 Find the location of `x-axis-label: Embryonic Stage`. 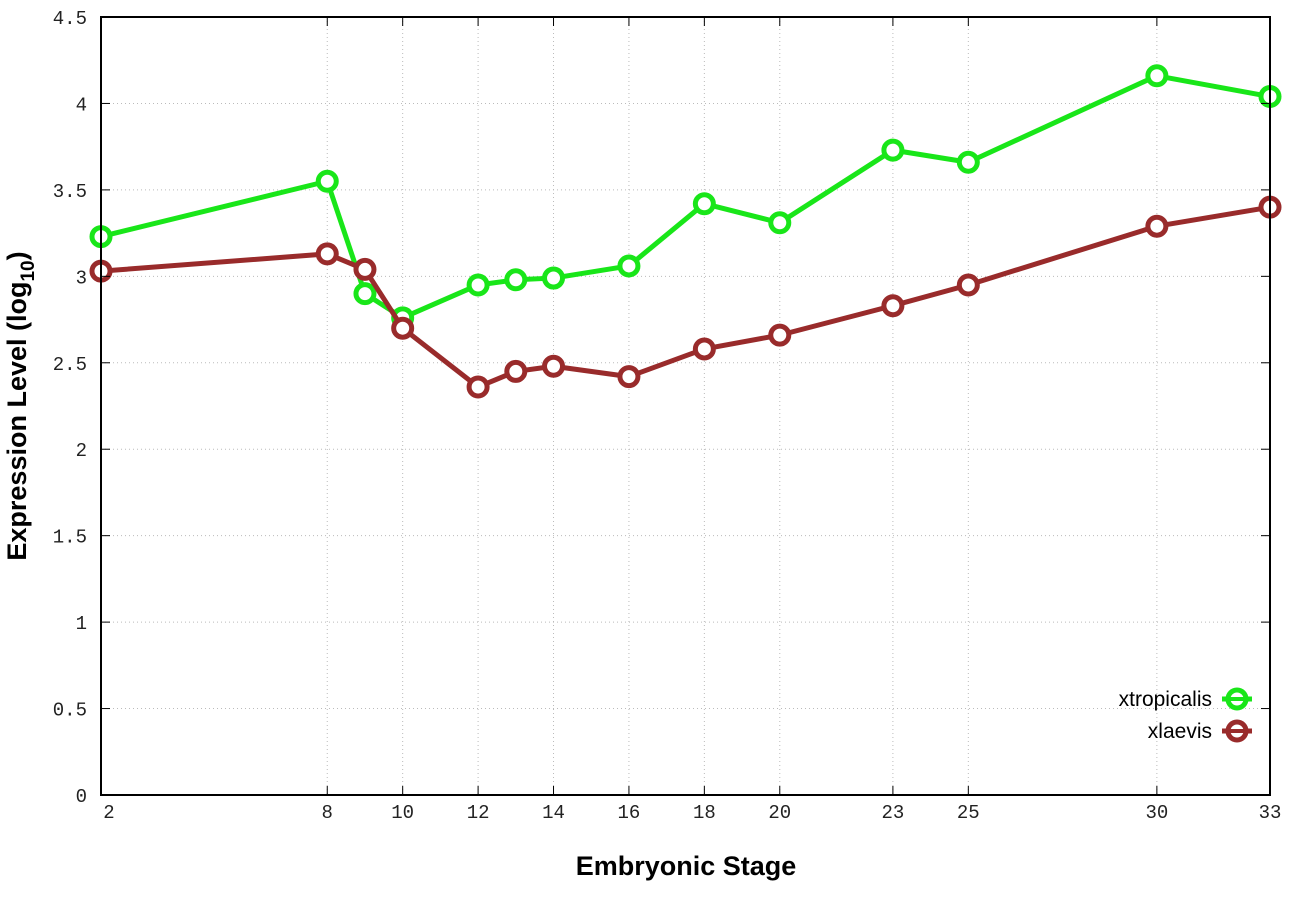

x-axis-label: Embryonic Stage is located at coordinates (686, 866).